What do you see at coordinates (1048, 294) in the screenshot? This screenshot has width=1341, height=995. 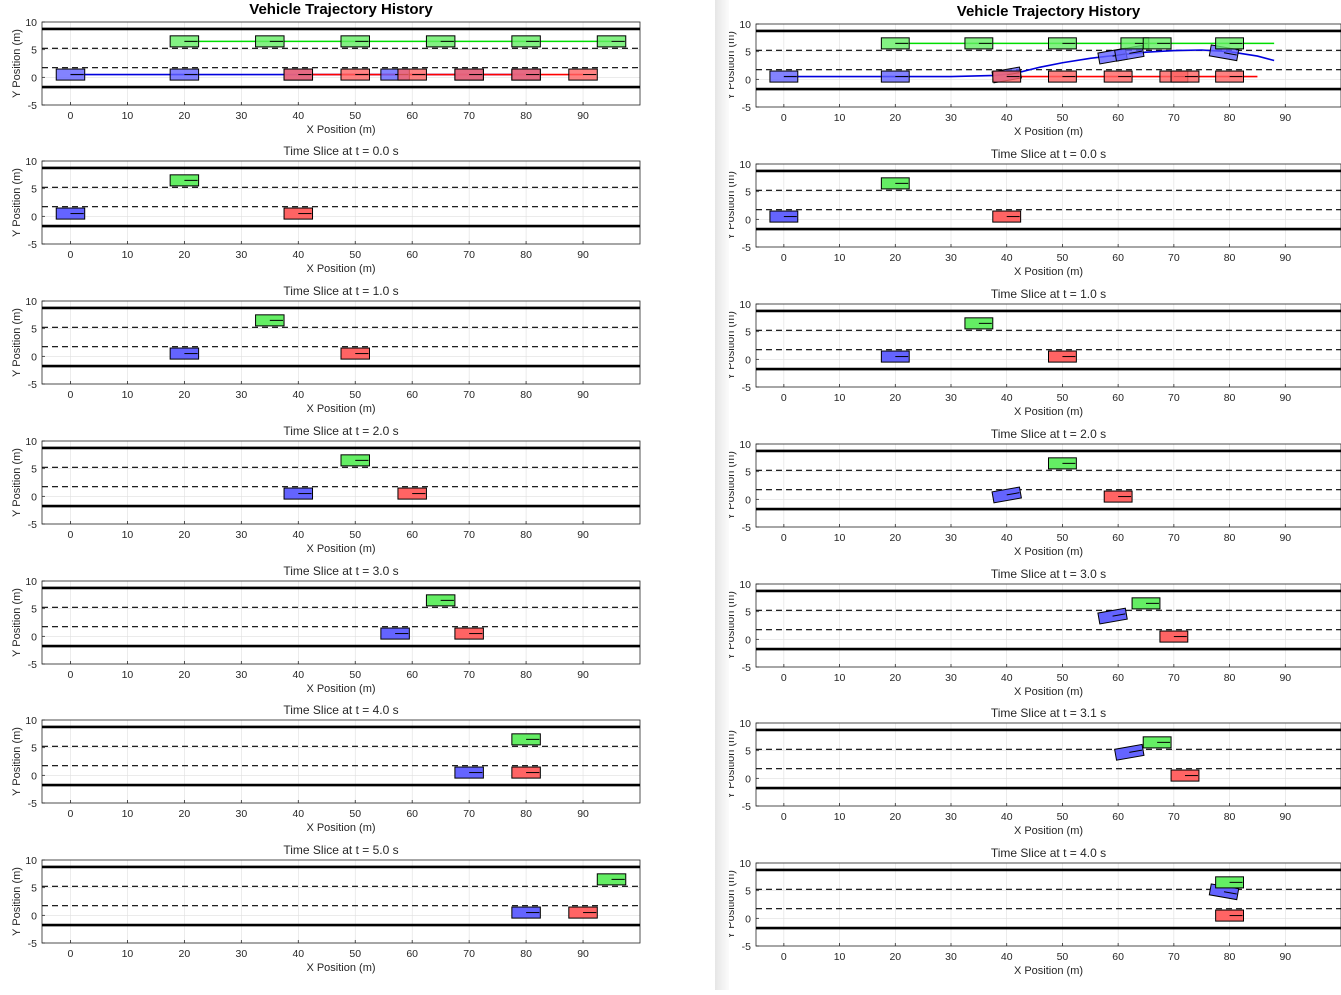 I see `panel-title: Time Slice at t = 1.0 s` at bounding box center [1048, 294].